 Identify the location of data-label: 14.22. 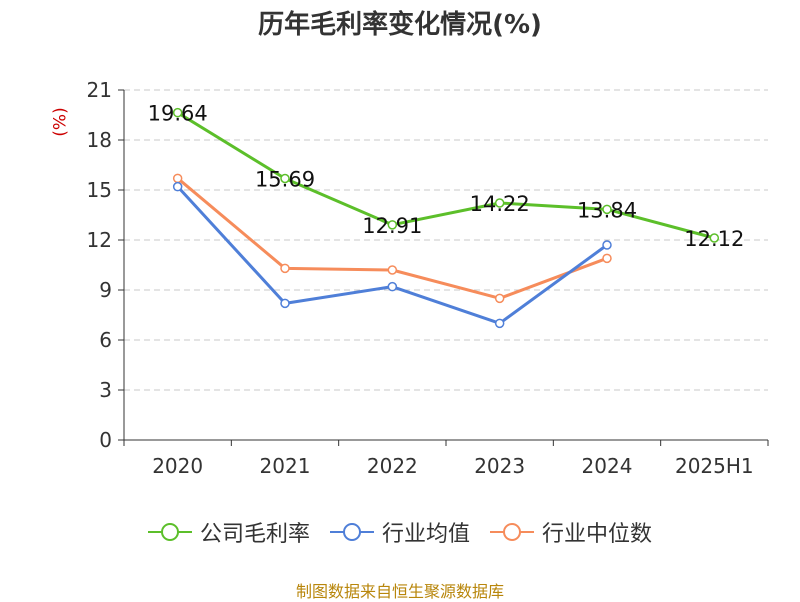
(500, 204).